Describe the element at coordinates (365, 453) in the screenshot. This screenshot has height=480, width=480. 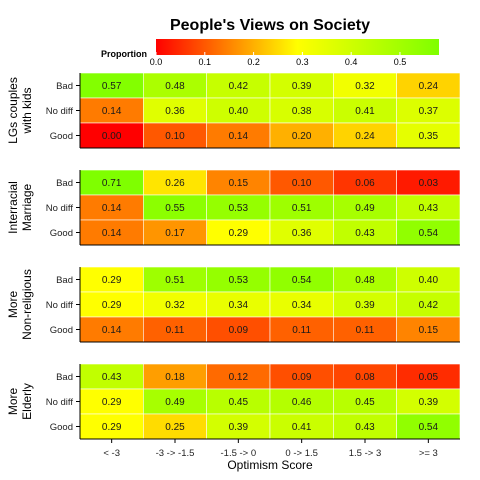
I see `x-tick-label: 1.5 -> 3` at that location.